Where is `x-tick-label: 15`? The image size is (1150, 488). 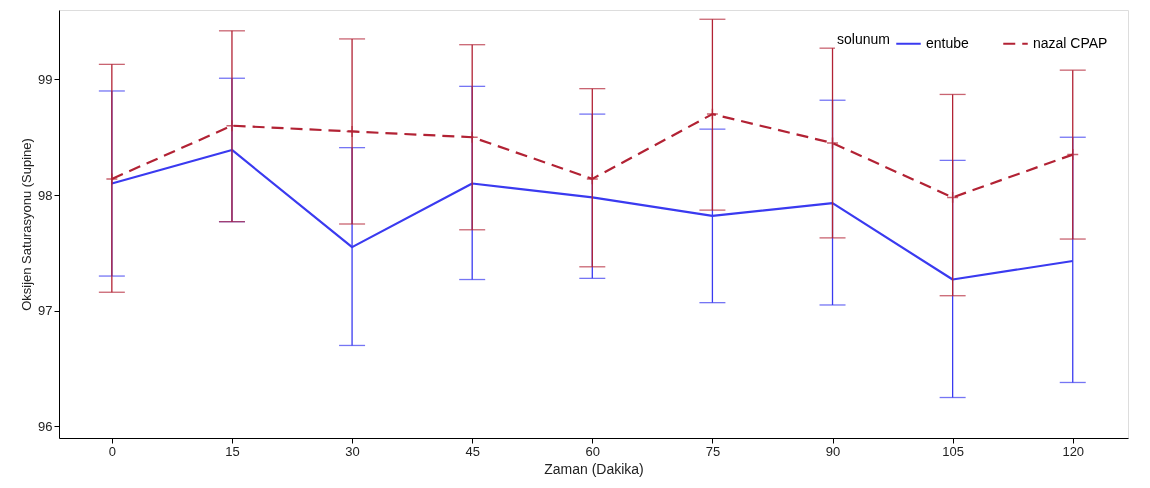
x-tick-label: 15 is located at coordinates (232, 451).